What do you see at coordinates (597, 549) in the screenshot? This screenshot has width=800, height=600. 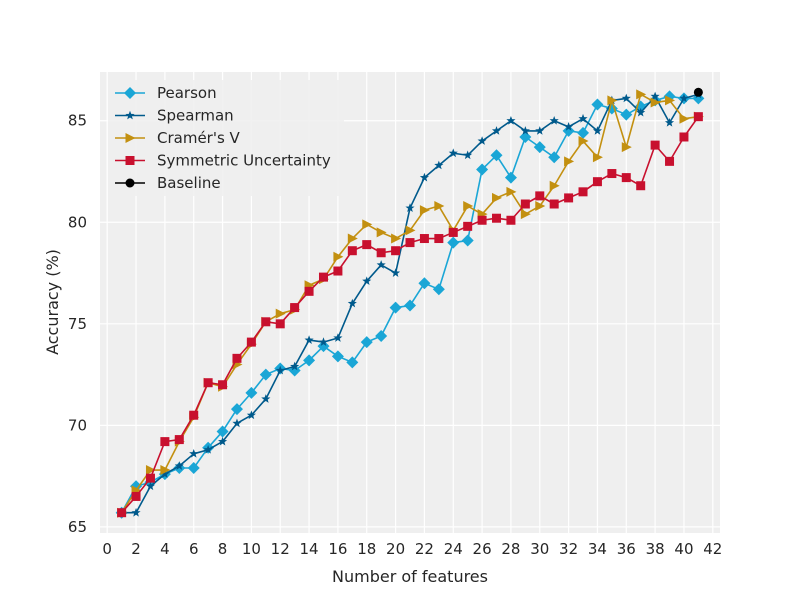 I see `x-tick-label: 34` at bounding box center [597, 549].